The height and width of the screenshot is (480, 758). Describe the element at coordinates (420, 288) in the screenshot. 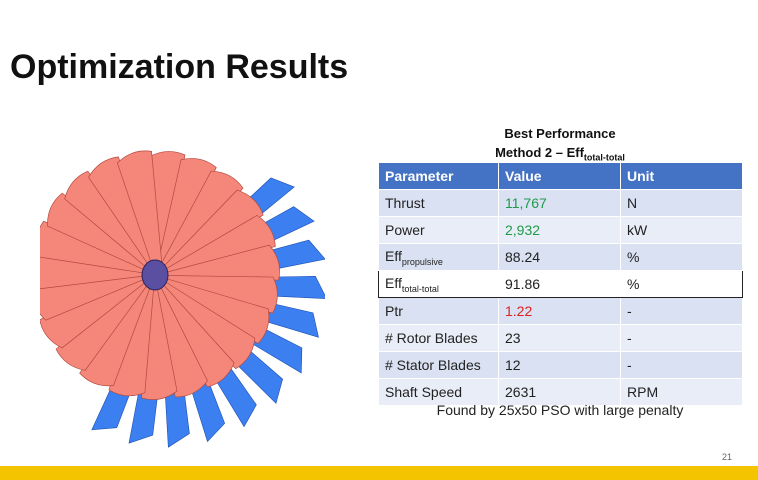

I see `parameter-subscript: total-total` at that location.